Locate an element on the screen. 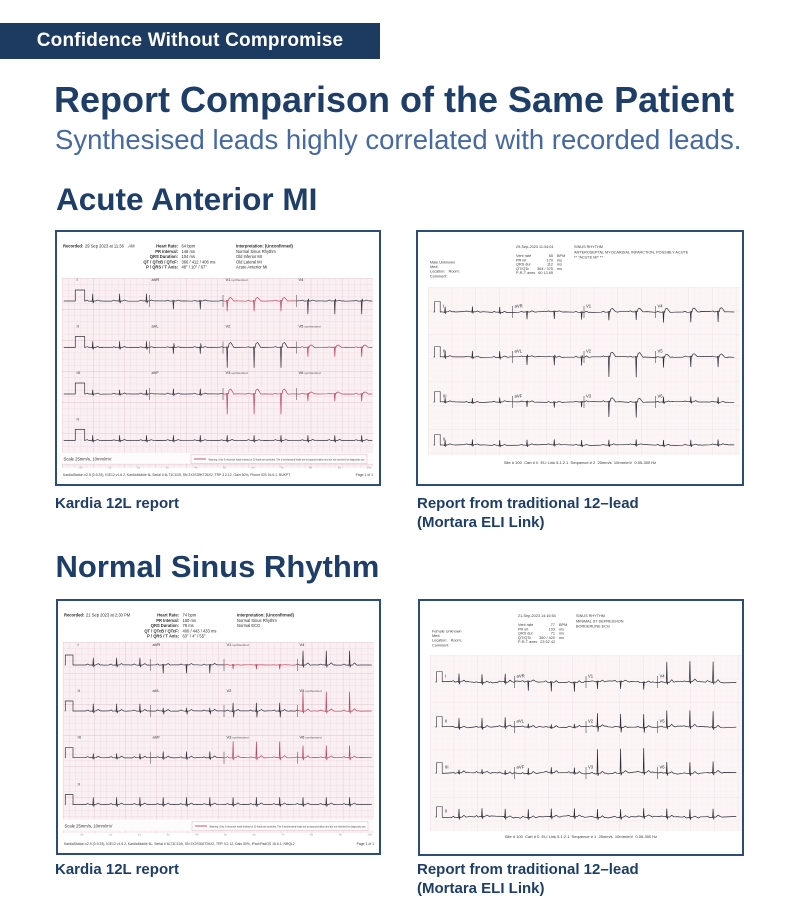 This screenshot has width=799, height=915. svg-text: Acute Anterior MI is located at coordinates (251, 267).